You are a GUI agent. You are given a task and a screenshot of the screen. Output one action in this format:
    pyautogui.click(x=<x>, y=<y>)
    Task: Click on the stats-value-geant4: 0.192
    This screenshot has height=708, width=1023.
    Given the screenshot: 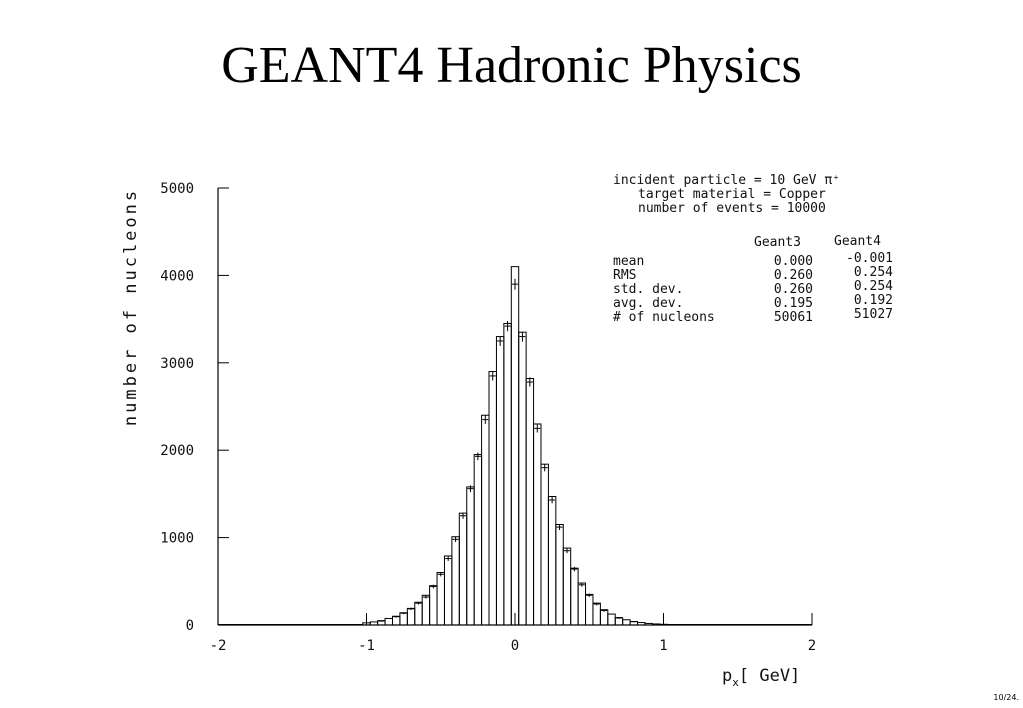 What is the action you would take?
    pyautogui.click(x=873, y=300)
    